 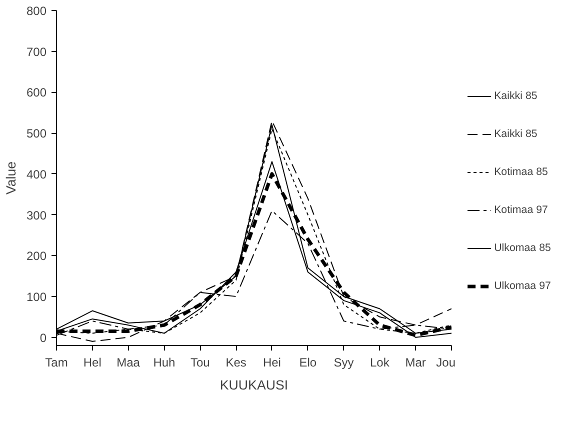 I want to click on x-tick-label: Mar, so click(x=415, y=363).